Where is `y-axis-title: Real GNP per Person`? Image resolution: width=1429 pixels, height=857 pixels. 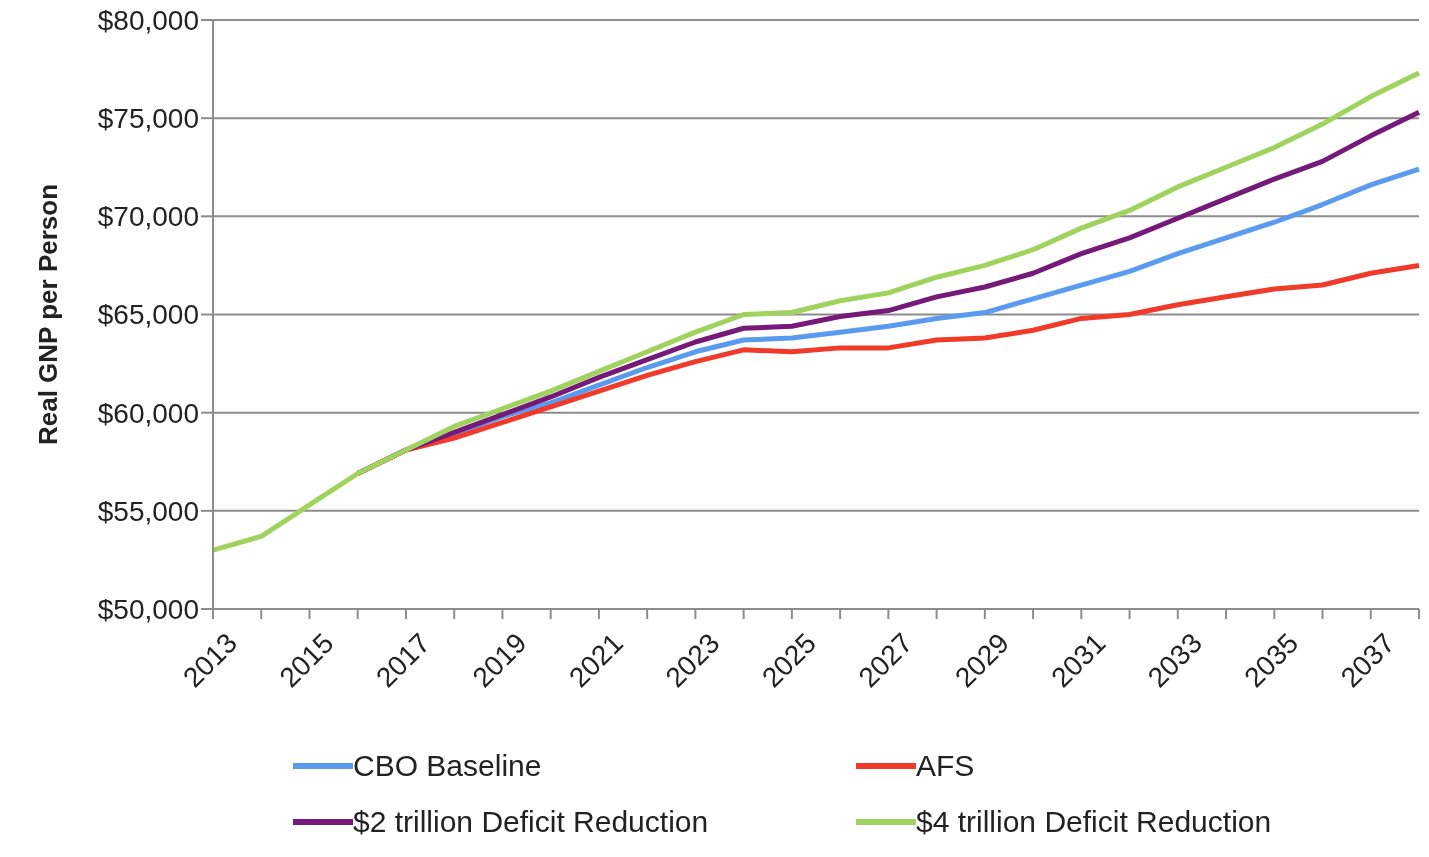 y-axis-title: Real GNP per Person is located at coordinates (48, 314).